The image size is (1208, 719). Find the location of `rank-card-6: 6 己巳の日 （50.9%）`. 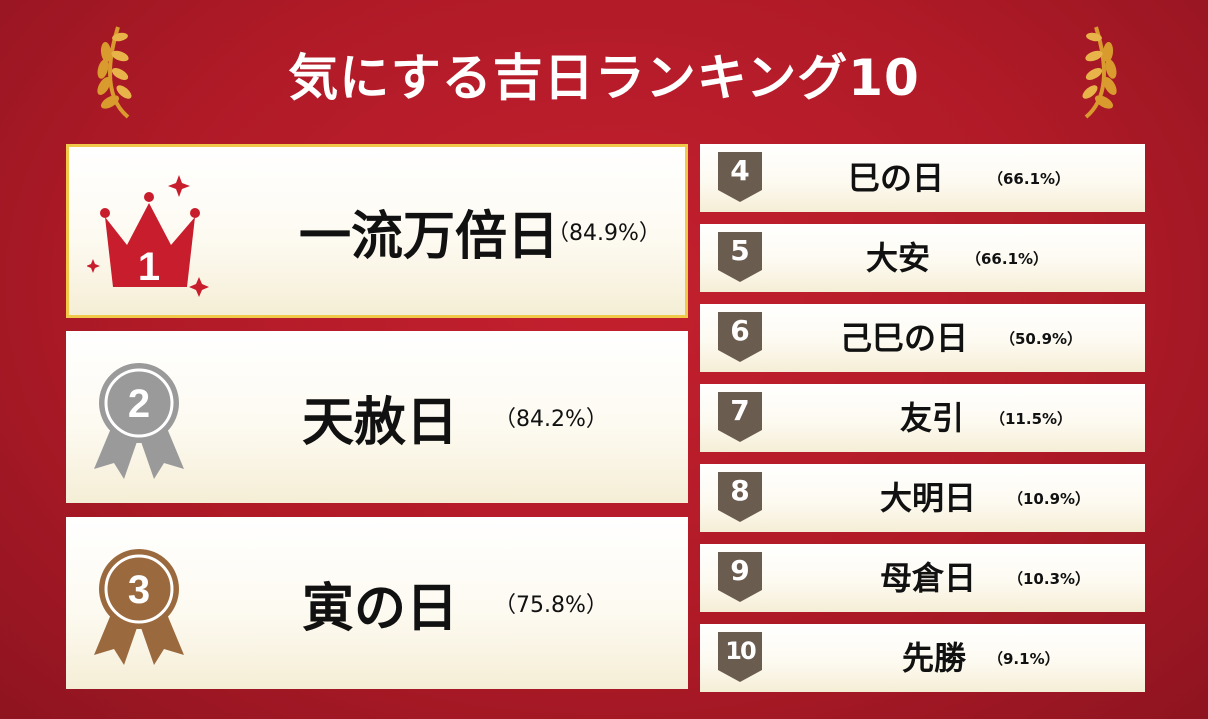

rank-card-6: 6 己巳の日 （50.9%） is located at coordinates (922, 338).